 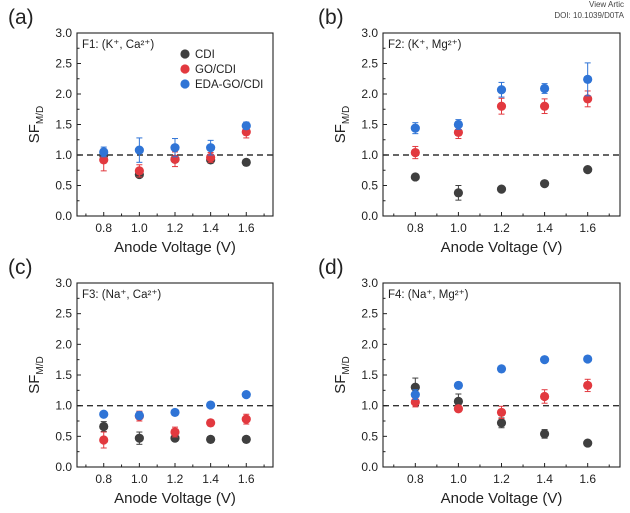 What do you see at coordinates (606, 4) in the screenshot?
I see `view-article-link: View Artic` at bounding box center [606, 4].